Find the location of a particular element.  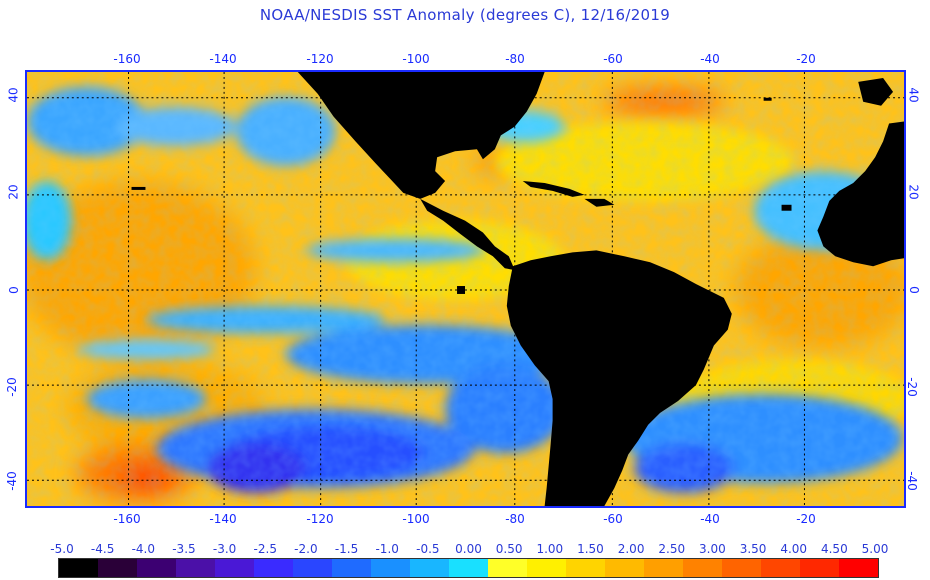

legend-label: -0.5 is located at coordinates (428, 549).